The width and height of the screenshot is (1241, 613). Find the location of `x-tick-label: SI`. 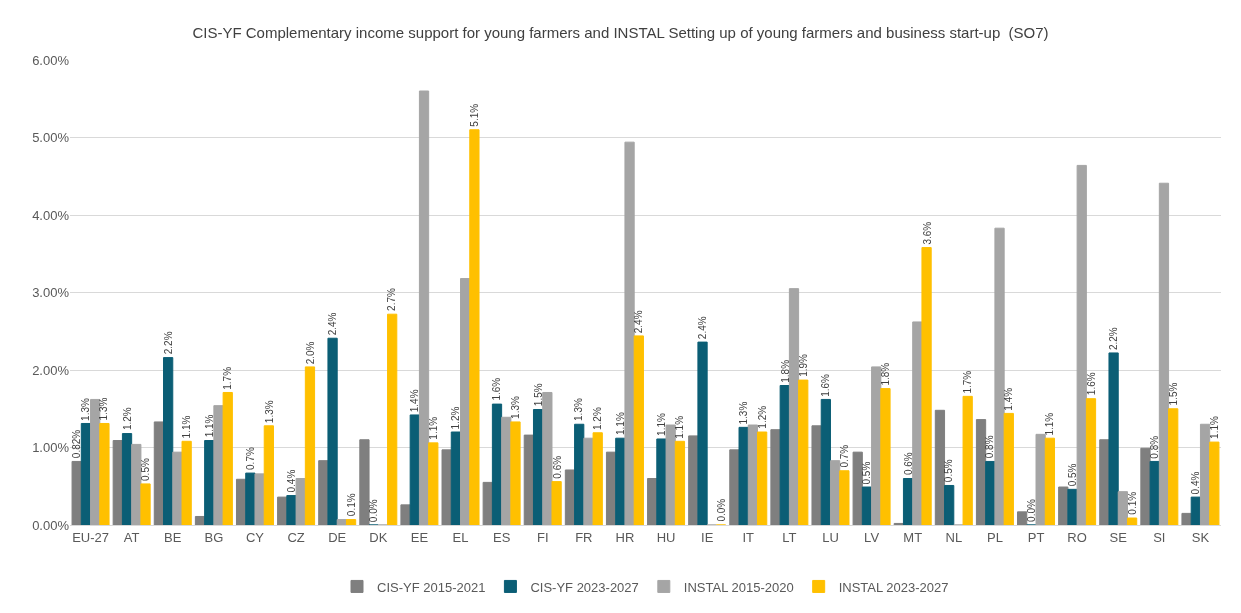

x-tick-label: SI is located at coordinates (1159, 537).